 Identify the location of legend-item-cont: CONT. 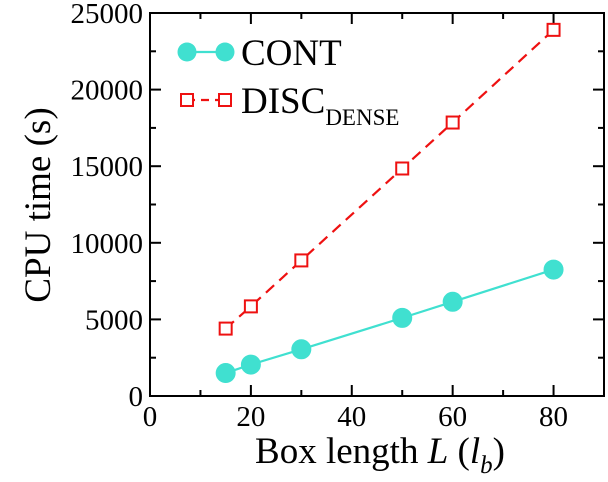
(259, 53).